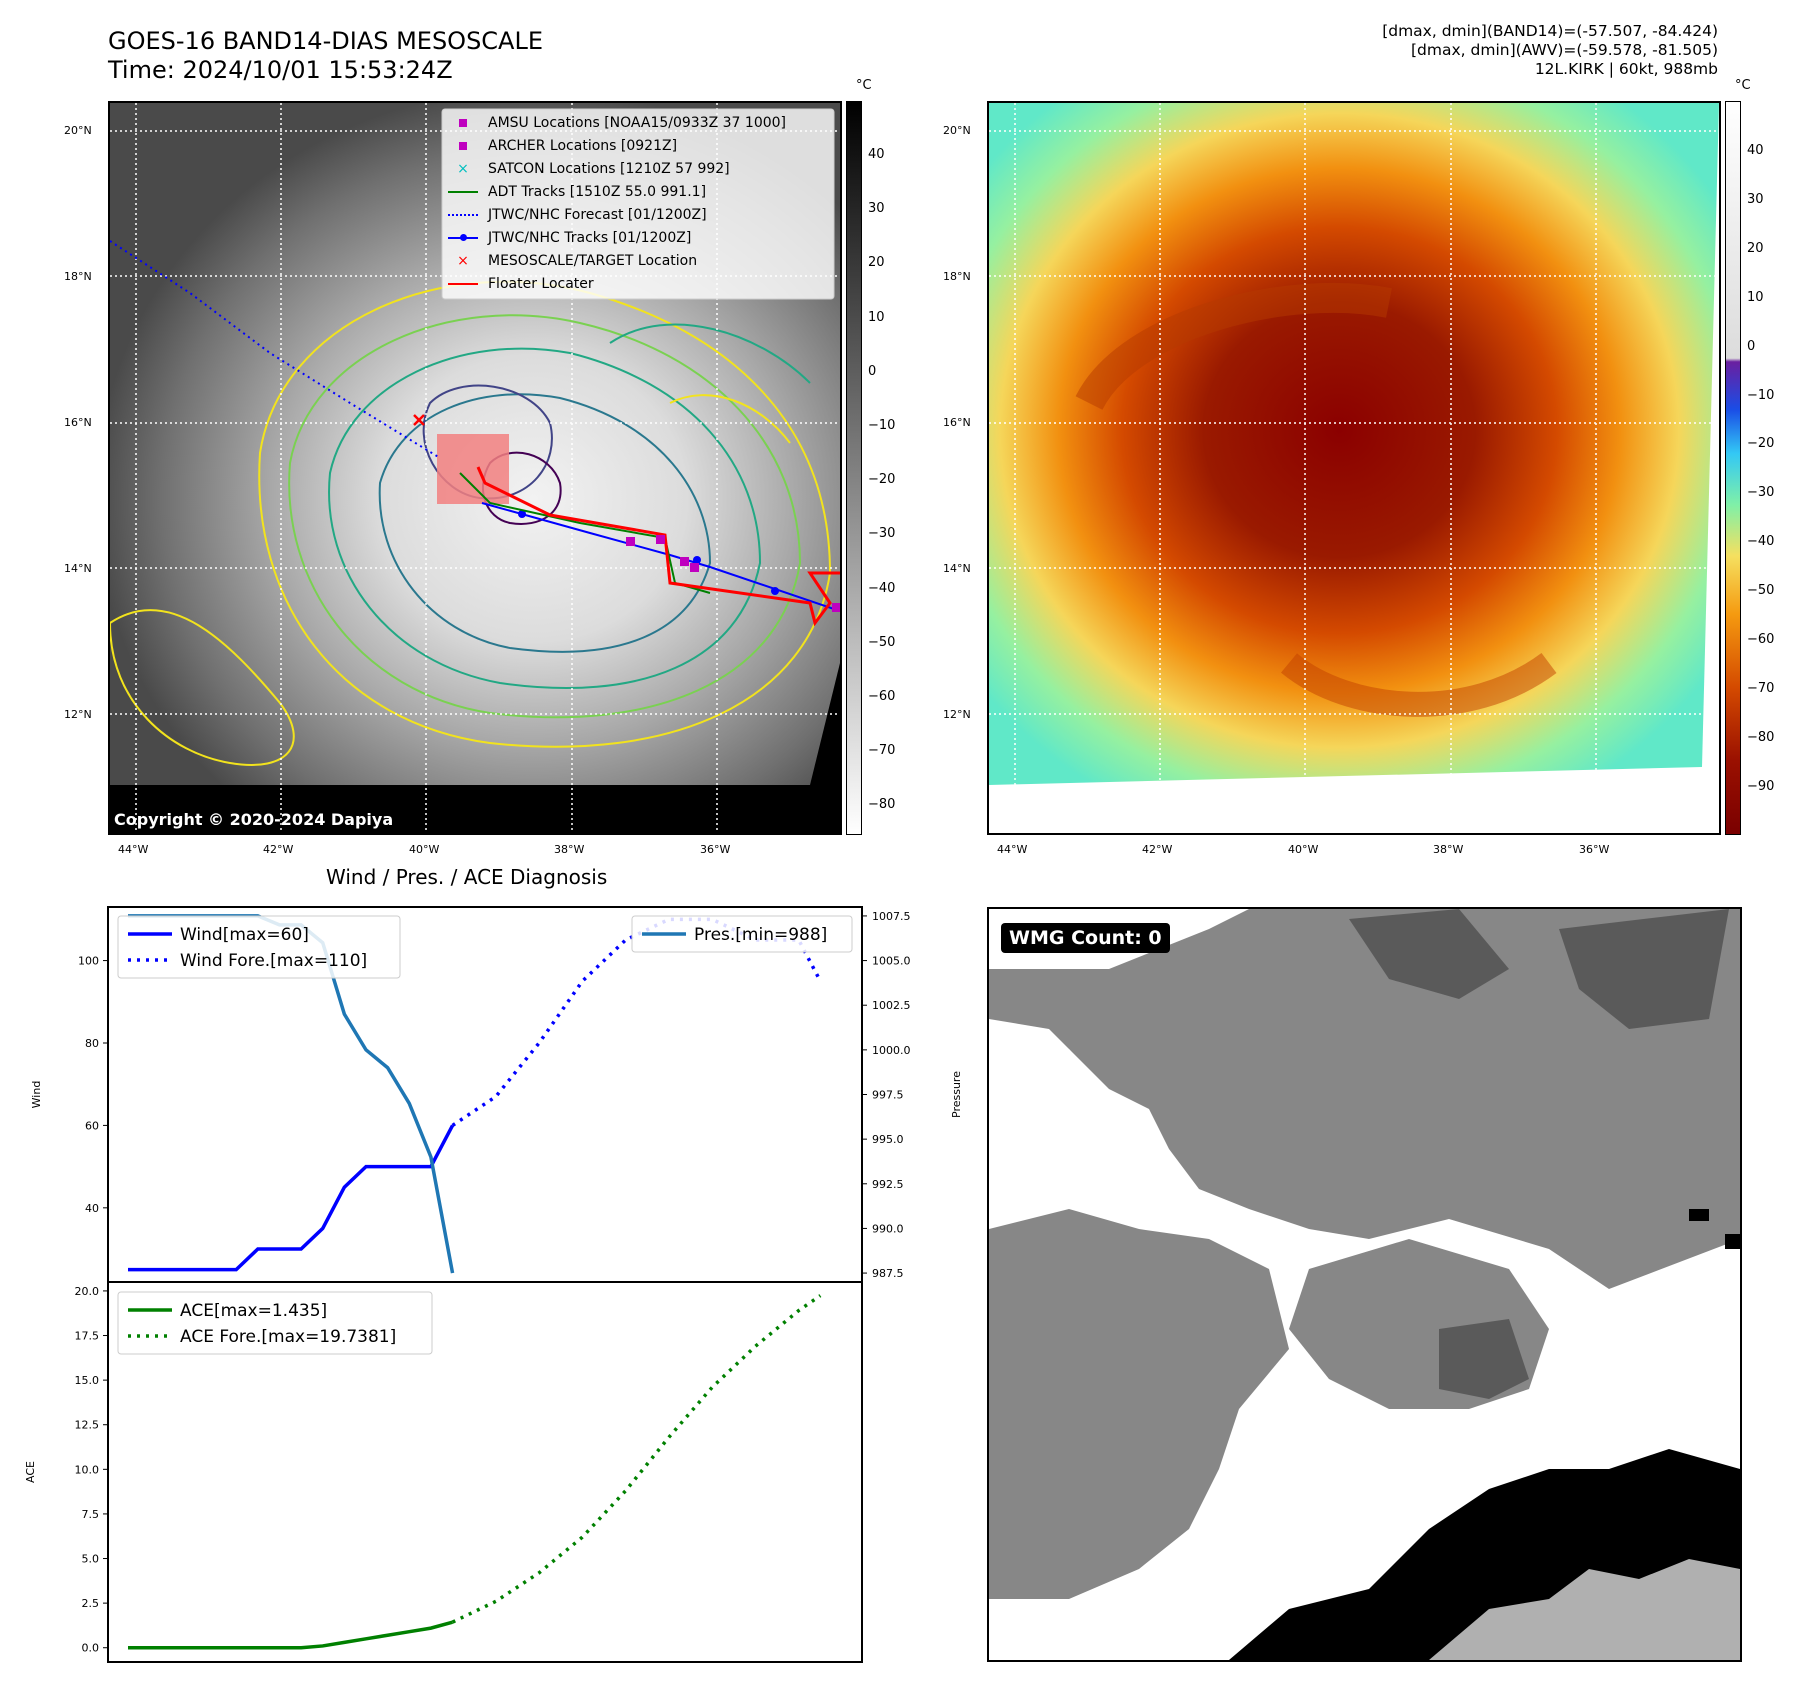 This screenshot has width=1801, height=1690. I want to click on wind-legend-label: Wind Fore.[max=110], so click(273, 961).